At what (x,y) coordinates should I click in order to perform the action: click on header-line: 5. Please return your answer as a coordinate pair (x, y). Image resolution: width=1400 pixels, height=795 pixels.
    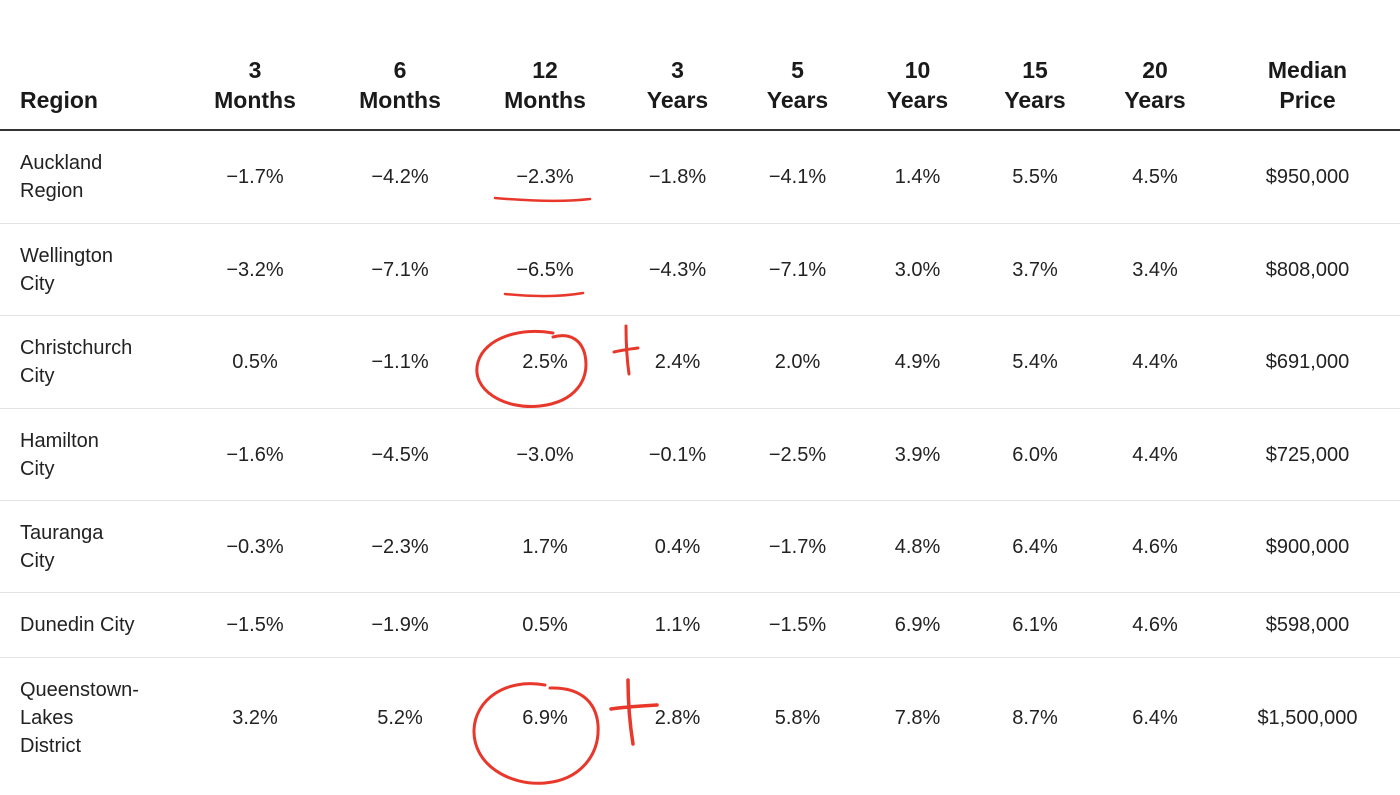
    Looking at the image, I should click on (797, 70).